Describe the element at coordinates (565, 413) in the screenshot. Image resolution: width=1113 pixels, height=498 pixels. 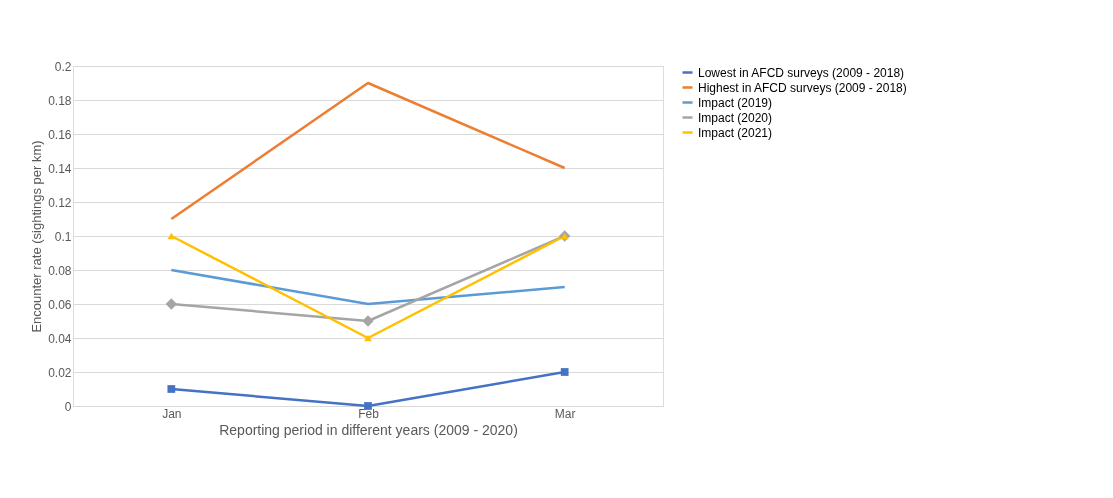
I see `x-tick-label: Mar` at that location.